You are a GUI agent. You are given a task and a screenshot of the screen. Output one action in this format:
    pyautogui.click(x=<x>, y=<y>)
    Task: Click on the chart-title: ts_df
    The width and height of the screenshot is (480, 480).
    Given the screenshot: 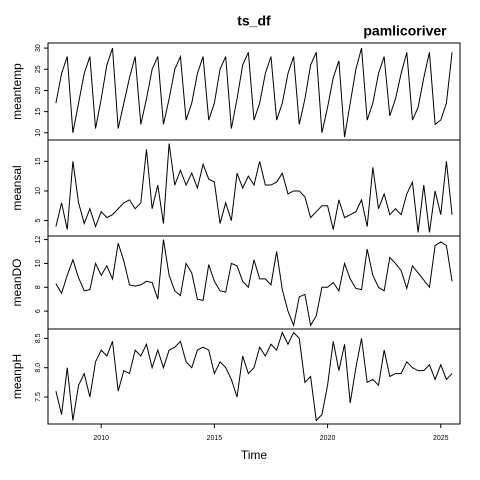 What is the action you would take?
    pyautogui.click(x=254, y=21)
    